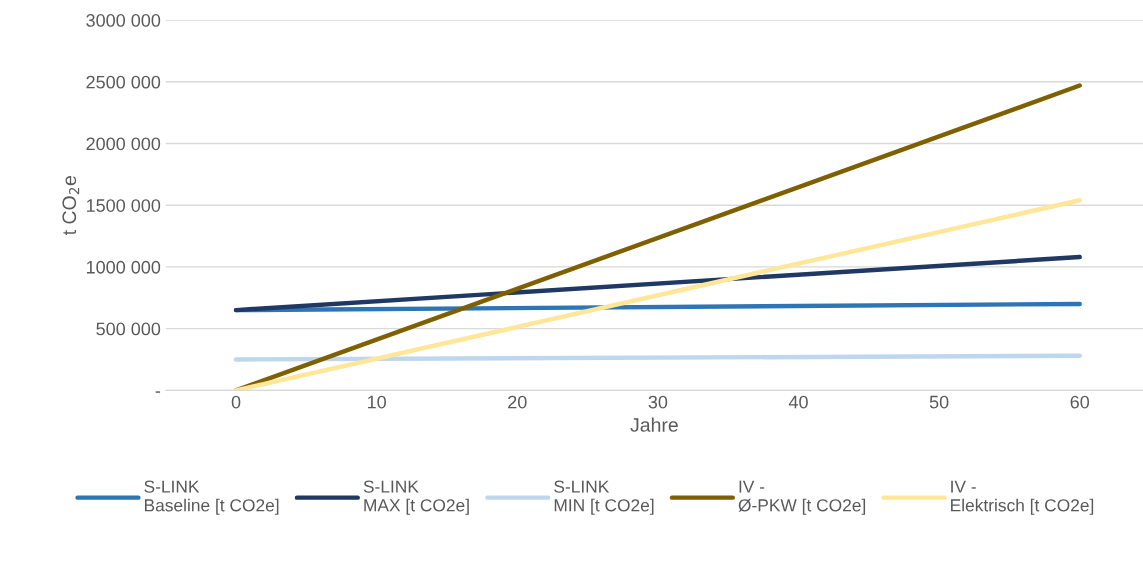 The height and width of the screenshot is (574, 1143). Describe the element at coordinates (1022, 497) in the screenshot. I see `legend-label: IV - Elektrisch [t CO2e]` at that location.